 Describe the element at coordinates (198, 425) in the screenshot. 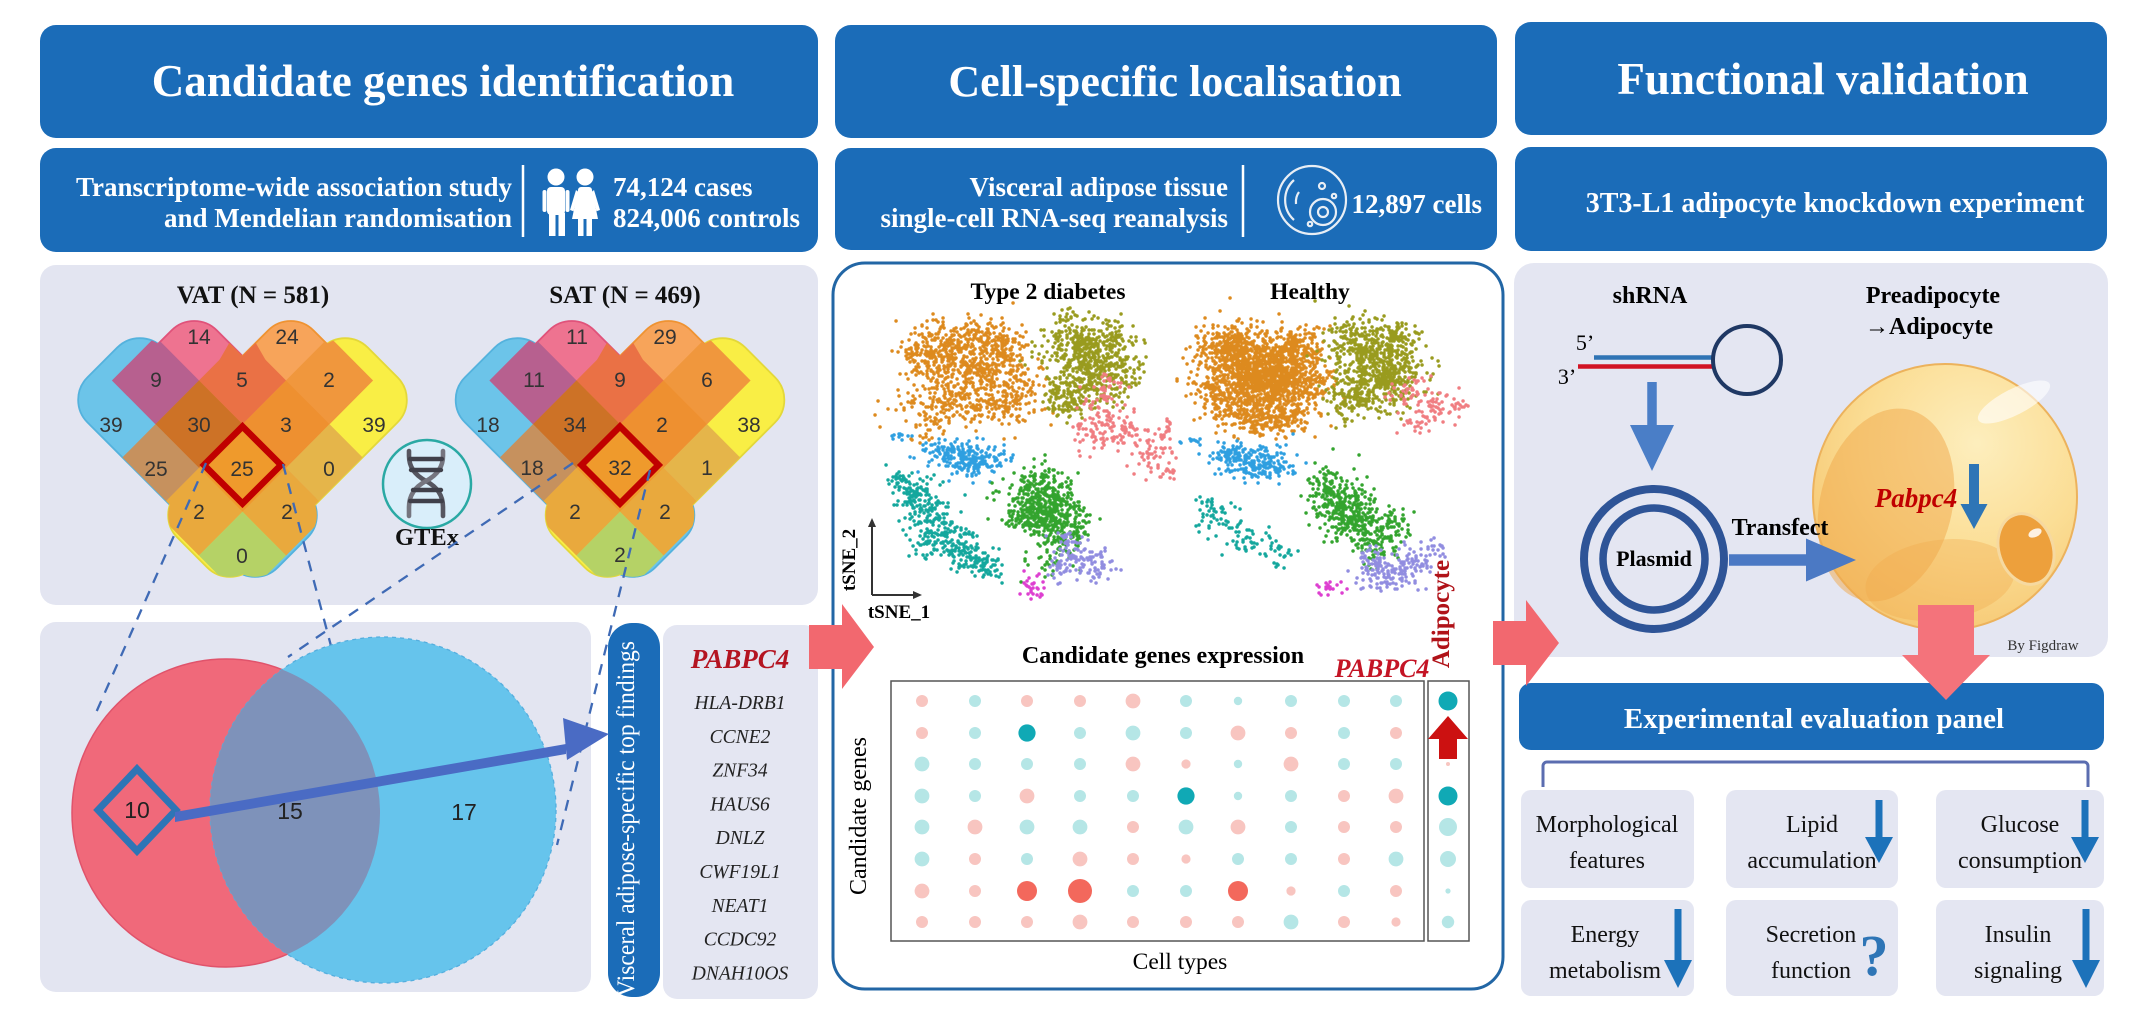

I see `svg-text: 30` at that location.